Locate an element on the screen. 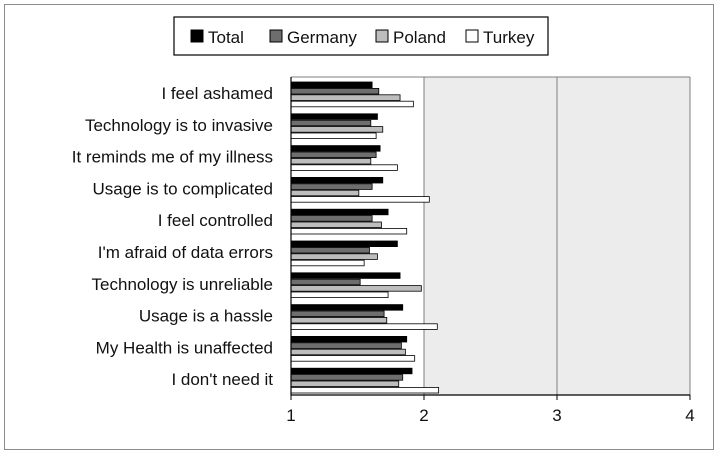 The image size is (720, 456). legend-swatch-germany is located at coordinates (276, 36).